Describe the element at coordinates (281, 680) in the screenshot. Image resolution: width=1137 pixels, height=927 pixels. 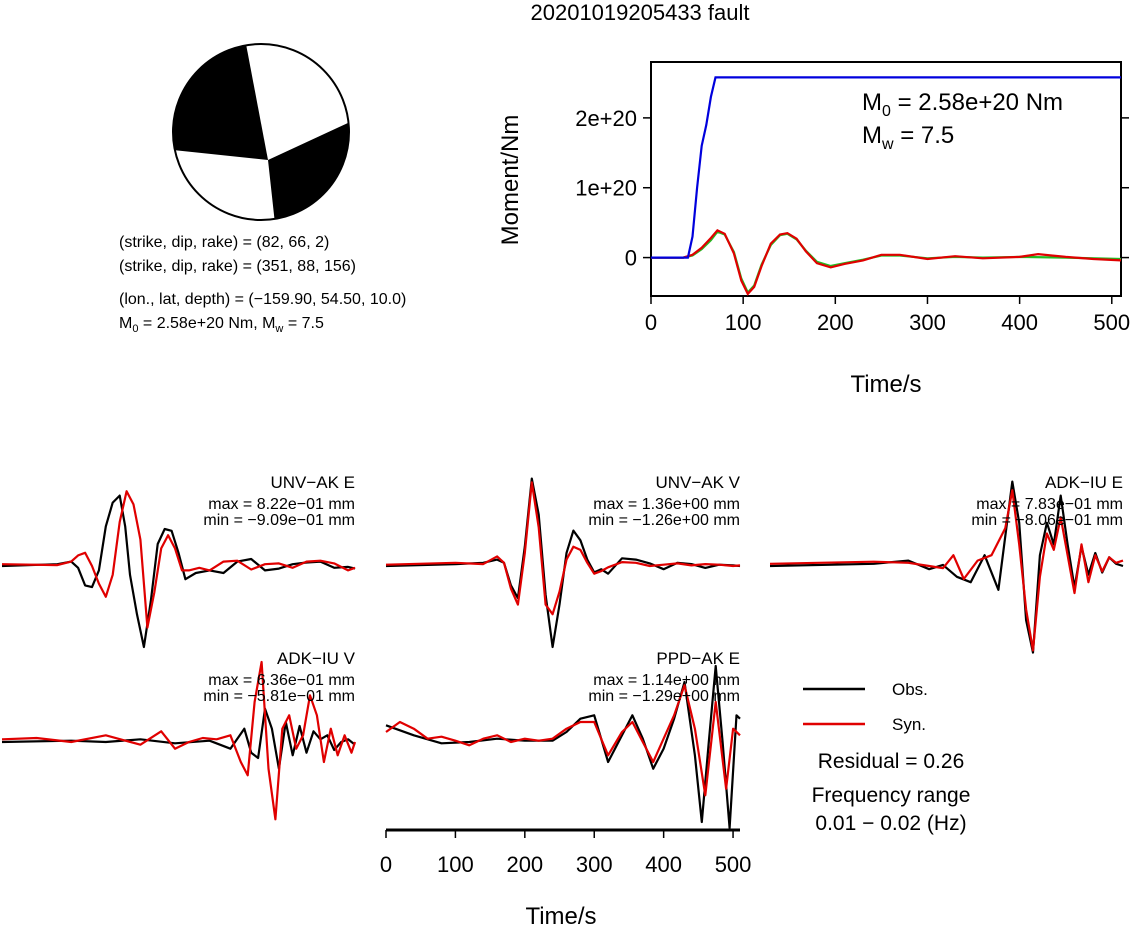
I see `waveform-max-label: max = 6.36e−01 mm` at that location.